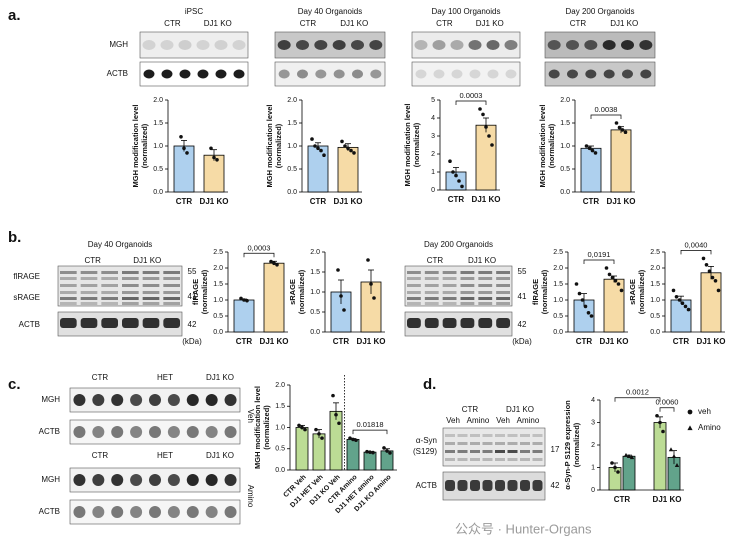  Describe the element at coordinates (522, 296) in the screenshot. I see `blot-marker: 41` at that location.